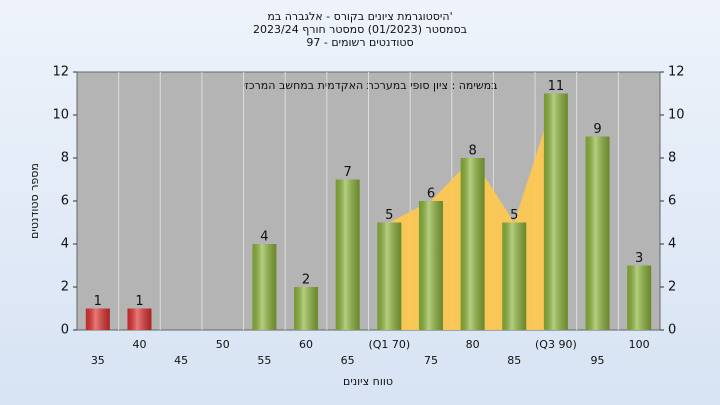 The width and height of the screenshot is (720, 405). What do you see at coordinates (431, 194) in the screenshot?
I see `data-label: 6` at bounding box center [431, 194].